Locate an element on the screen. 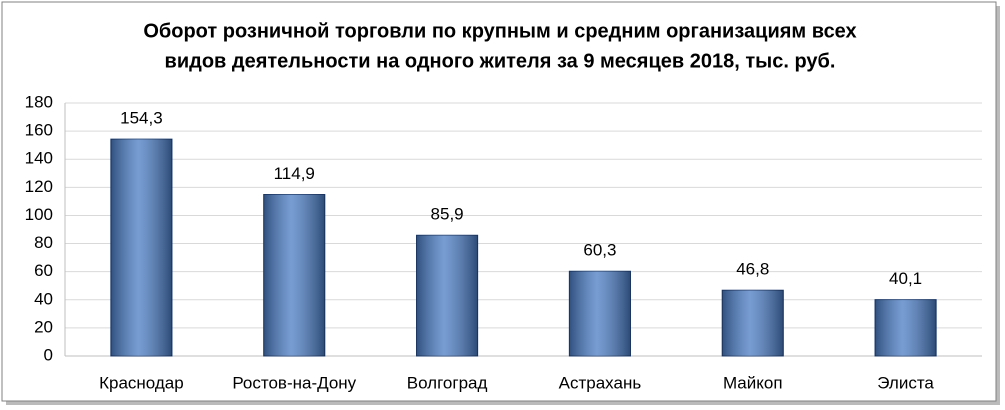 This screenshot has width=1005, height=410. value-label: 46,8 is located at coordinates (752, 269).